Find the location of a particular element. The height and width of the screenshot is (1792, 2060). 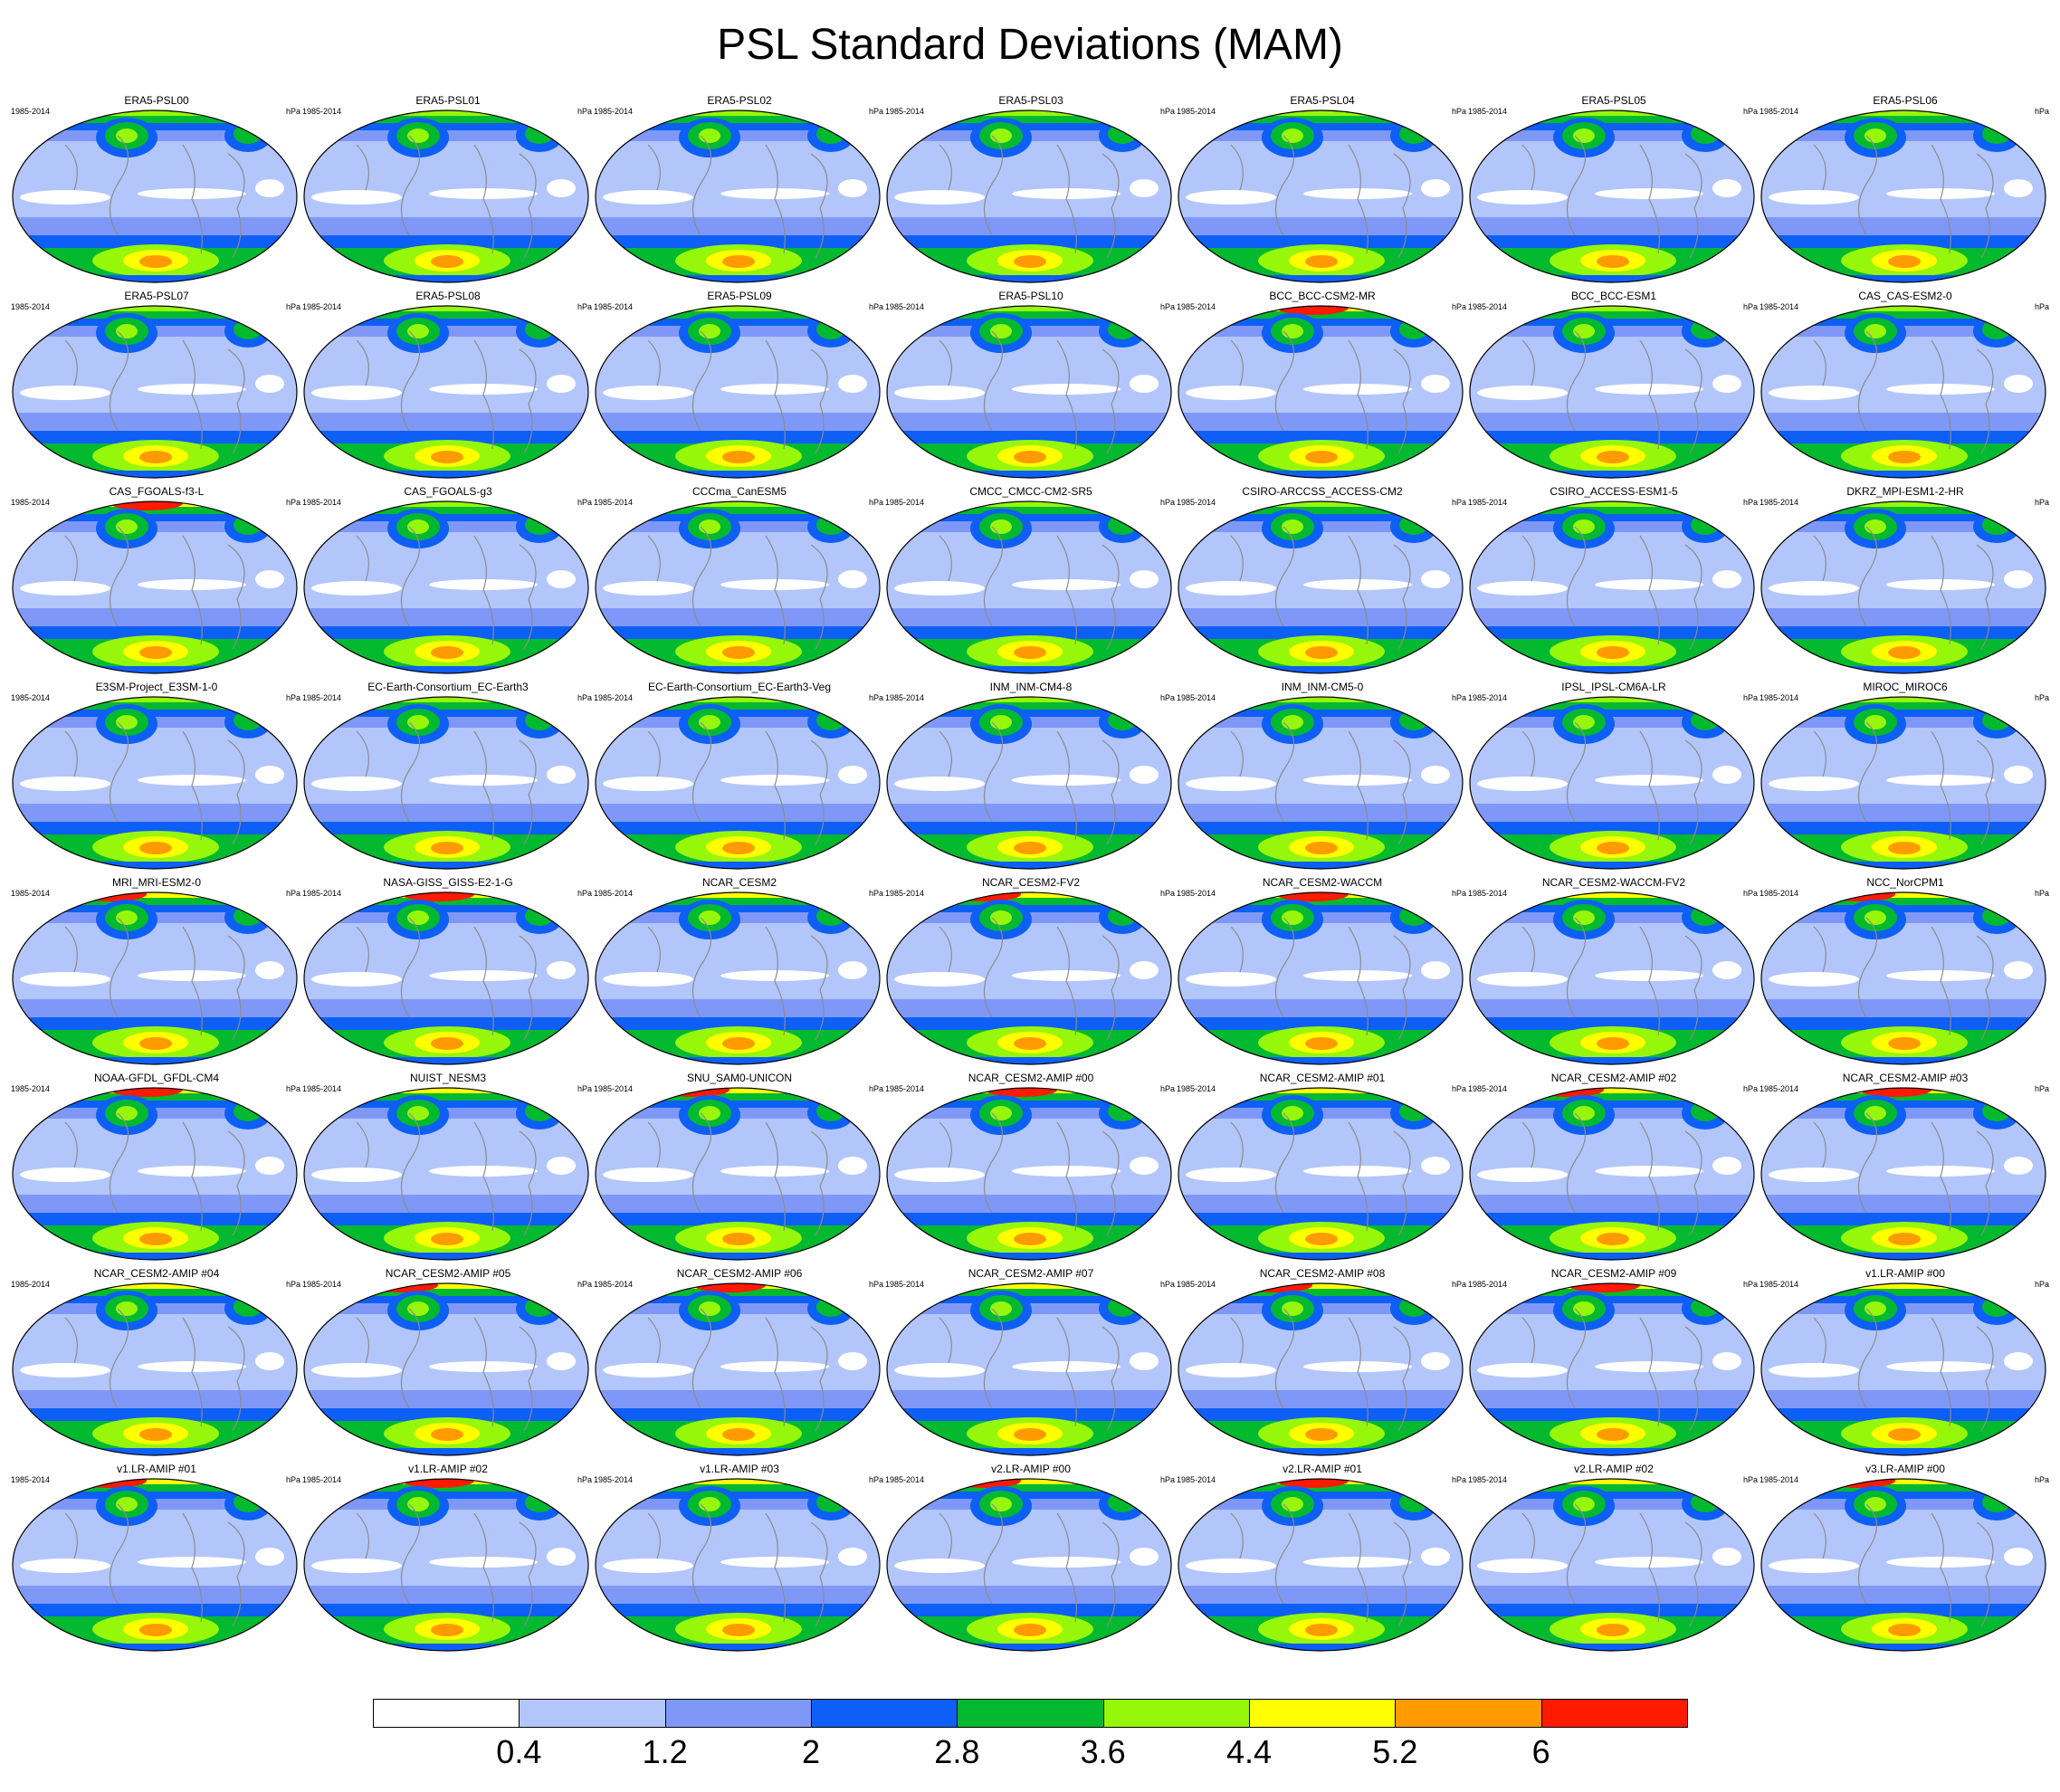

map-panel: INM_INM-CM5-0 1985-2014 hPa is located at coordinates (1322, 775).